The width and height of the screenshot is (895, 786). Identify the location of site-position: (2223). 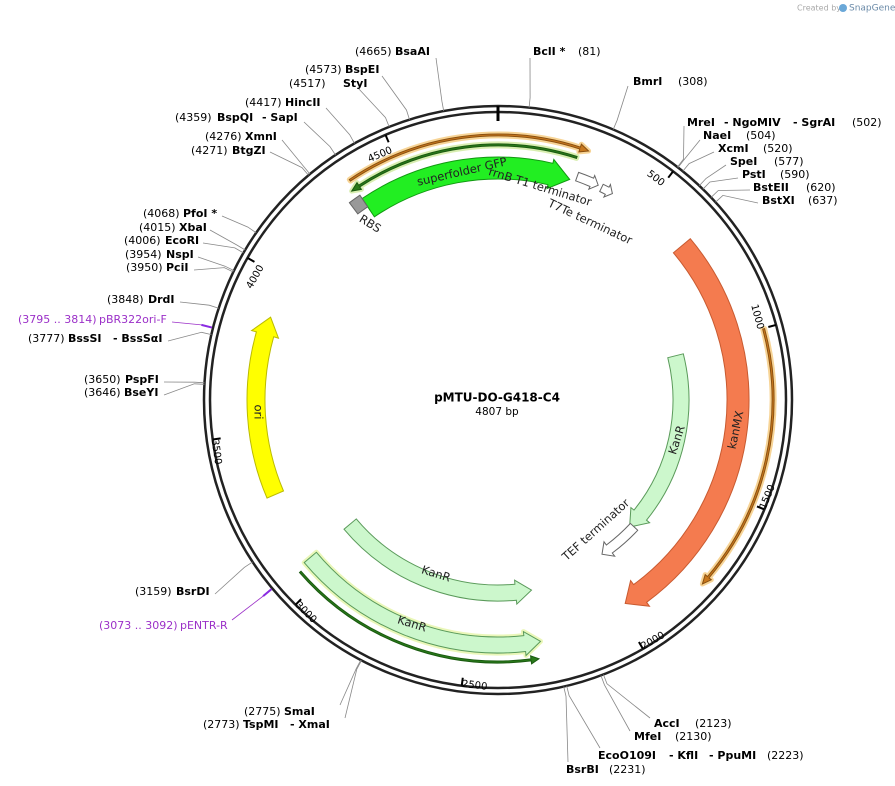
(785, 755).